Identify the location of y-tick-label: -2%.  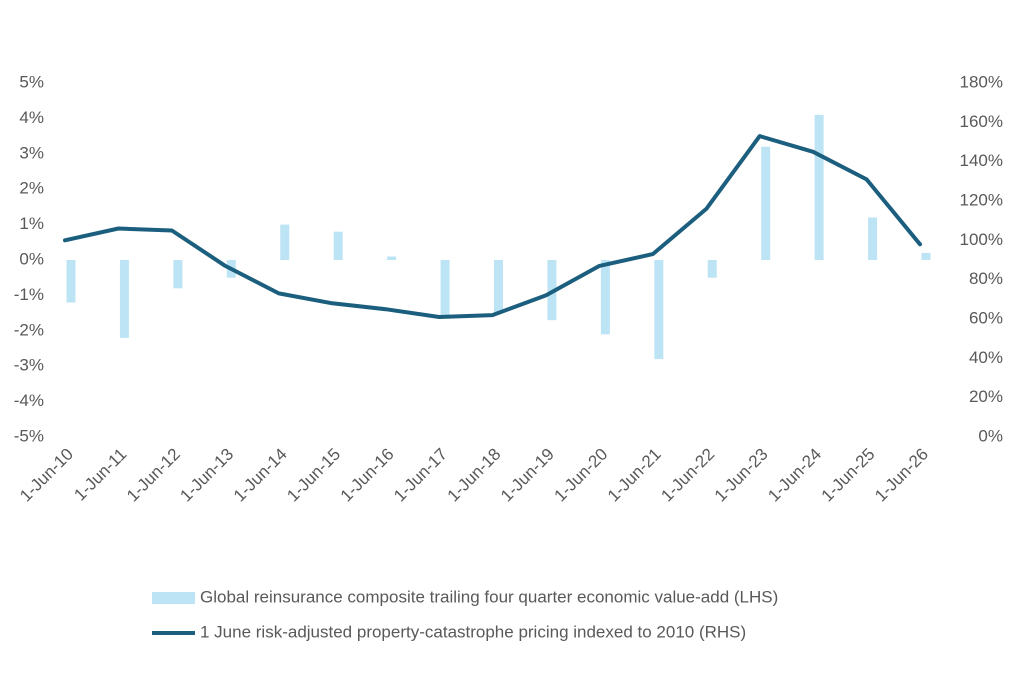
(29, 329).